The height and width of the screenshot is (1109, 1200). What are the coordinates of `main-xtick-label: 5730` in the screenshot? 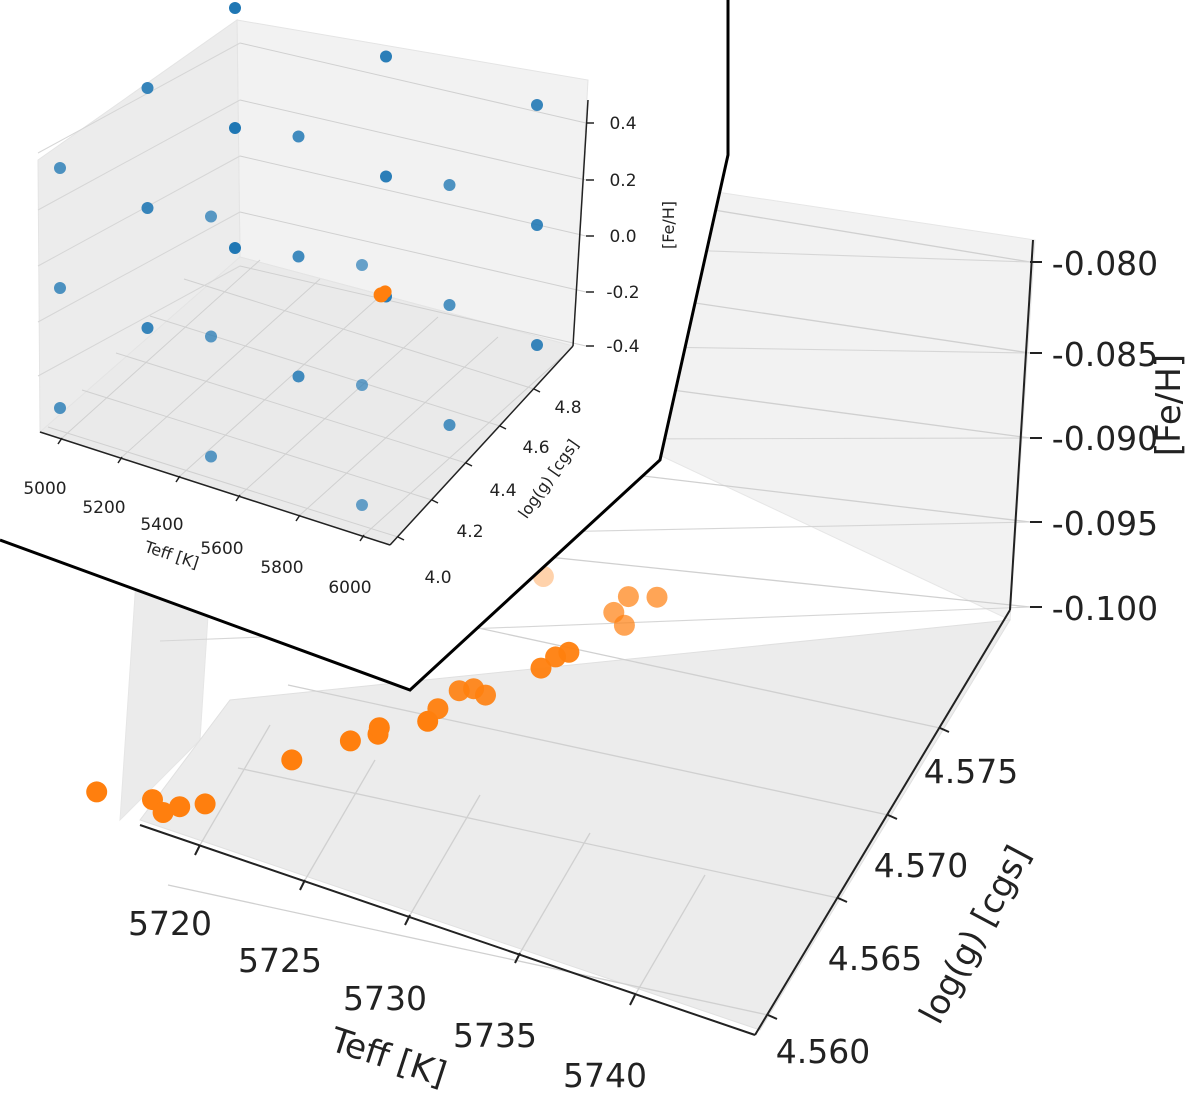 It's located at (385, 998).